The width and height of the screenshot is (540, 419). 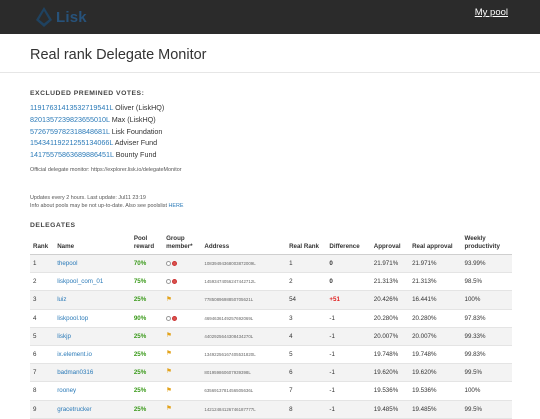 What do you see at coordinates (291, 264) in the screenshot?
I see `cell-real-rank-value: 1` at bounding box center [291, 264].